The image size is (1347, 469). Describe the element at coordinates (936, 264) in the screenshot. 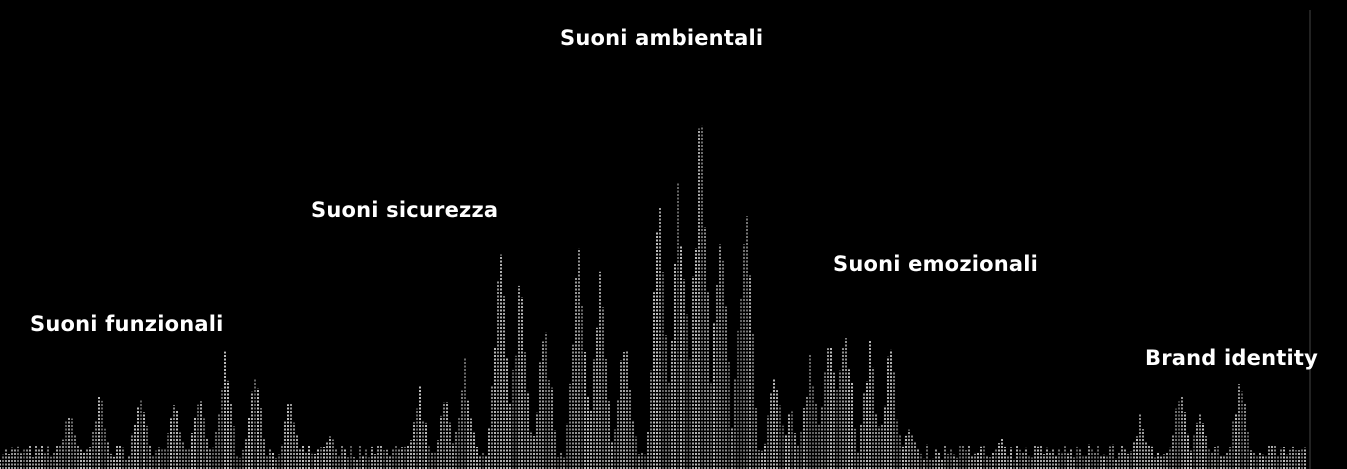

I see `label: Suoni emozionali` at that location.